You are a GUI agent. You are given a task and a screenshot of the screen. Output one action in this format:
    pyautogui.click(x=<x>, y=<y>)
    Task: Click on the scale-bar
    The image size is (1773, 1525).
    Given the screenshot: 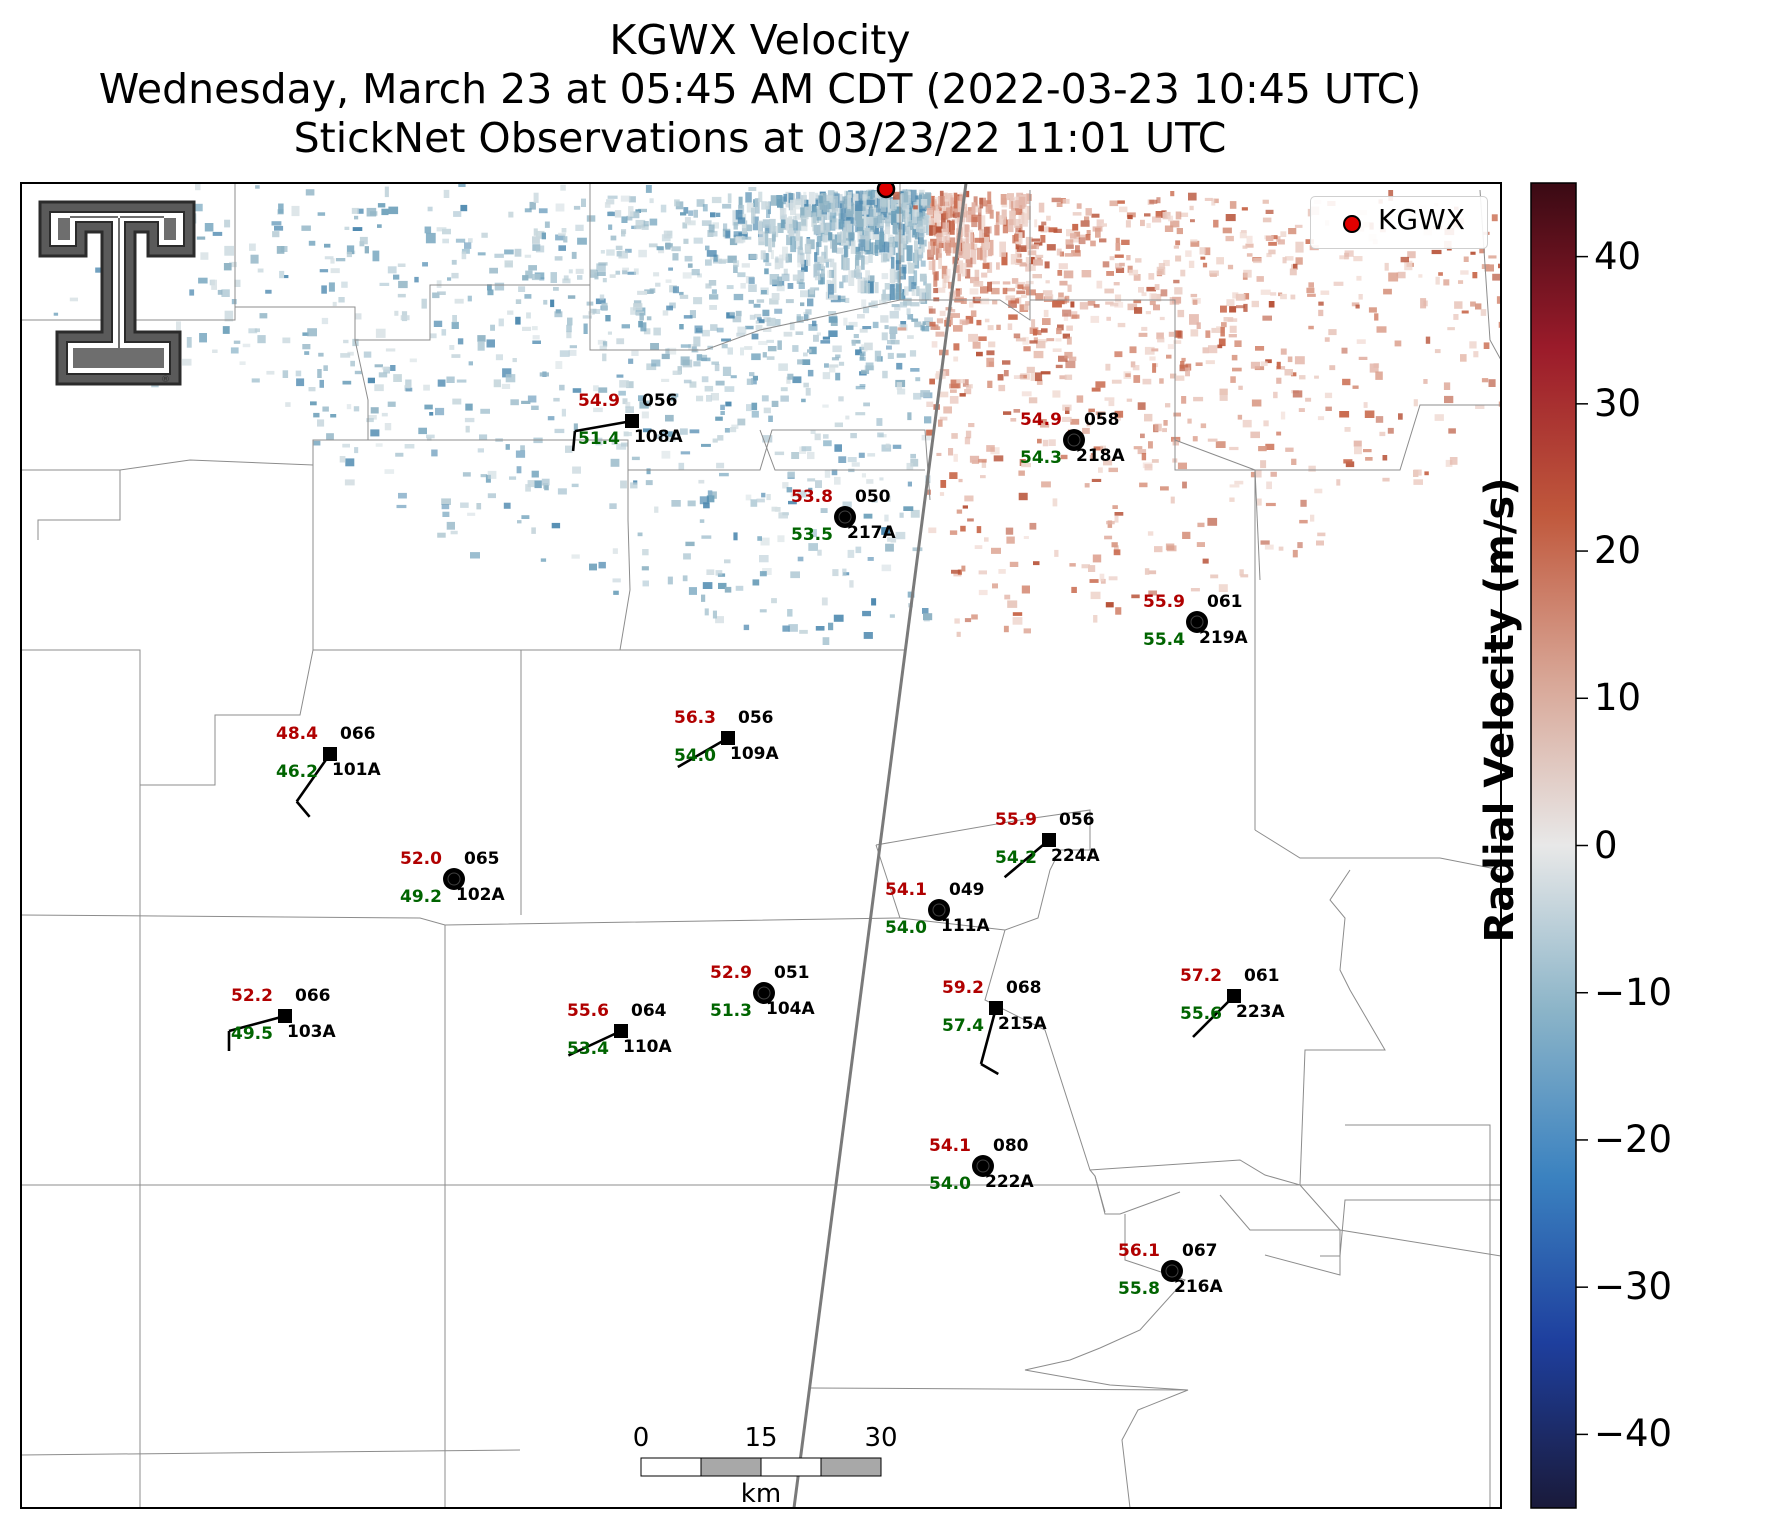 What is the action you would take?
    pyautogui.click(x=761, y=1467)
    